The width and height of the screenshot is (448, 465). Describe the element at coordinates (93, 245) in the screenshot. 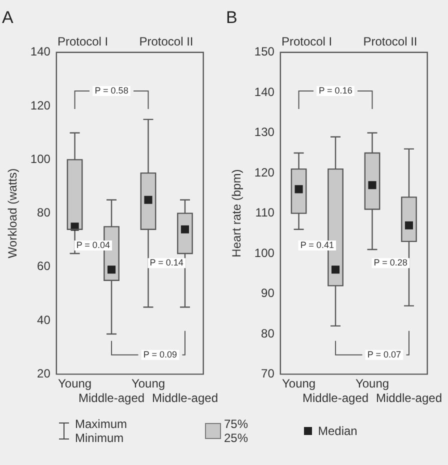

I see `annotation: P = 0.04` at that location.